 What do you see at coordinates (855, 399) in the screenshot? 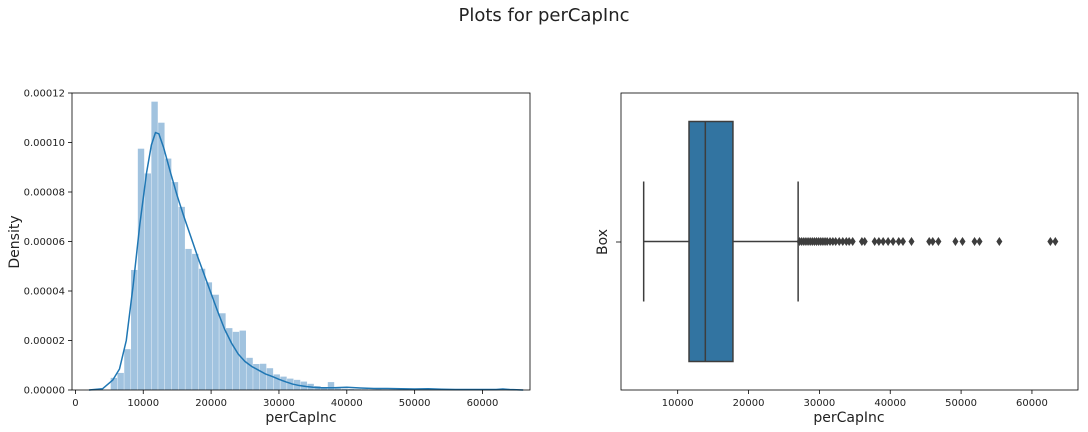
I see `boxplot-x-ticks: 10000 20000 30000 40000 50000 60000` at bounding box center [855, 399].